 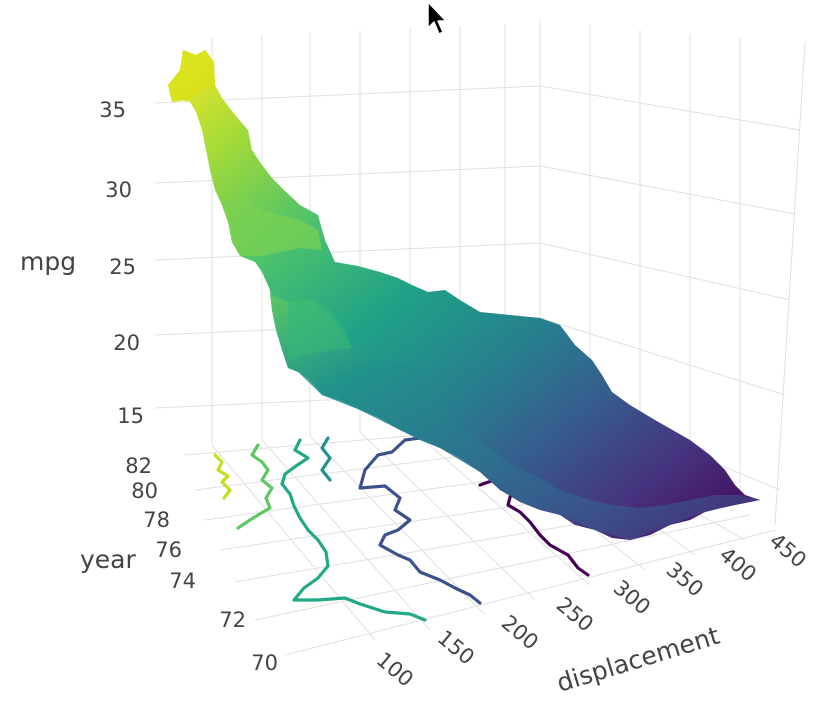 What do you see at coordinates (738, 564) in the screenshot?
I see `x-tick: 400` at bounding box center [738, 564].